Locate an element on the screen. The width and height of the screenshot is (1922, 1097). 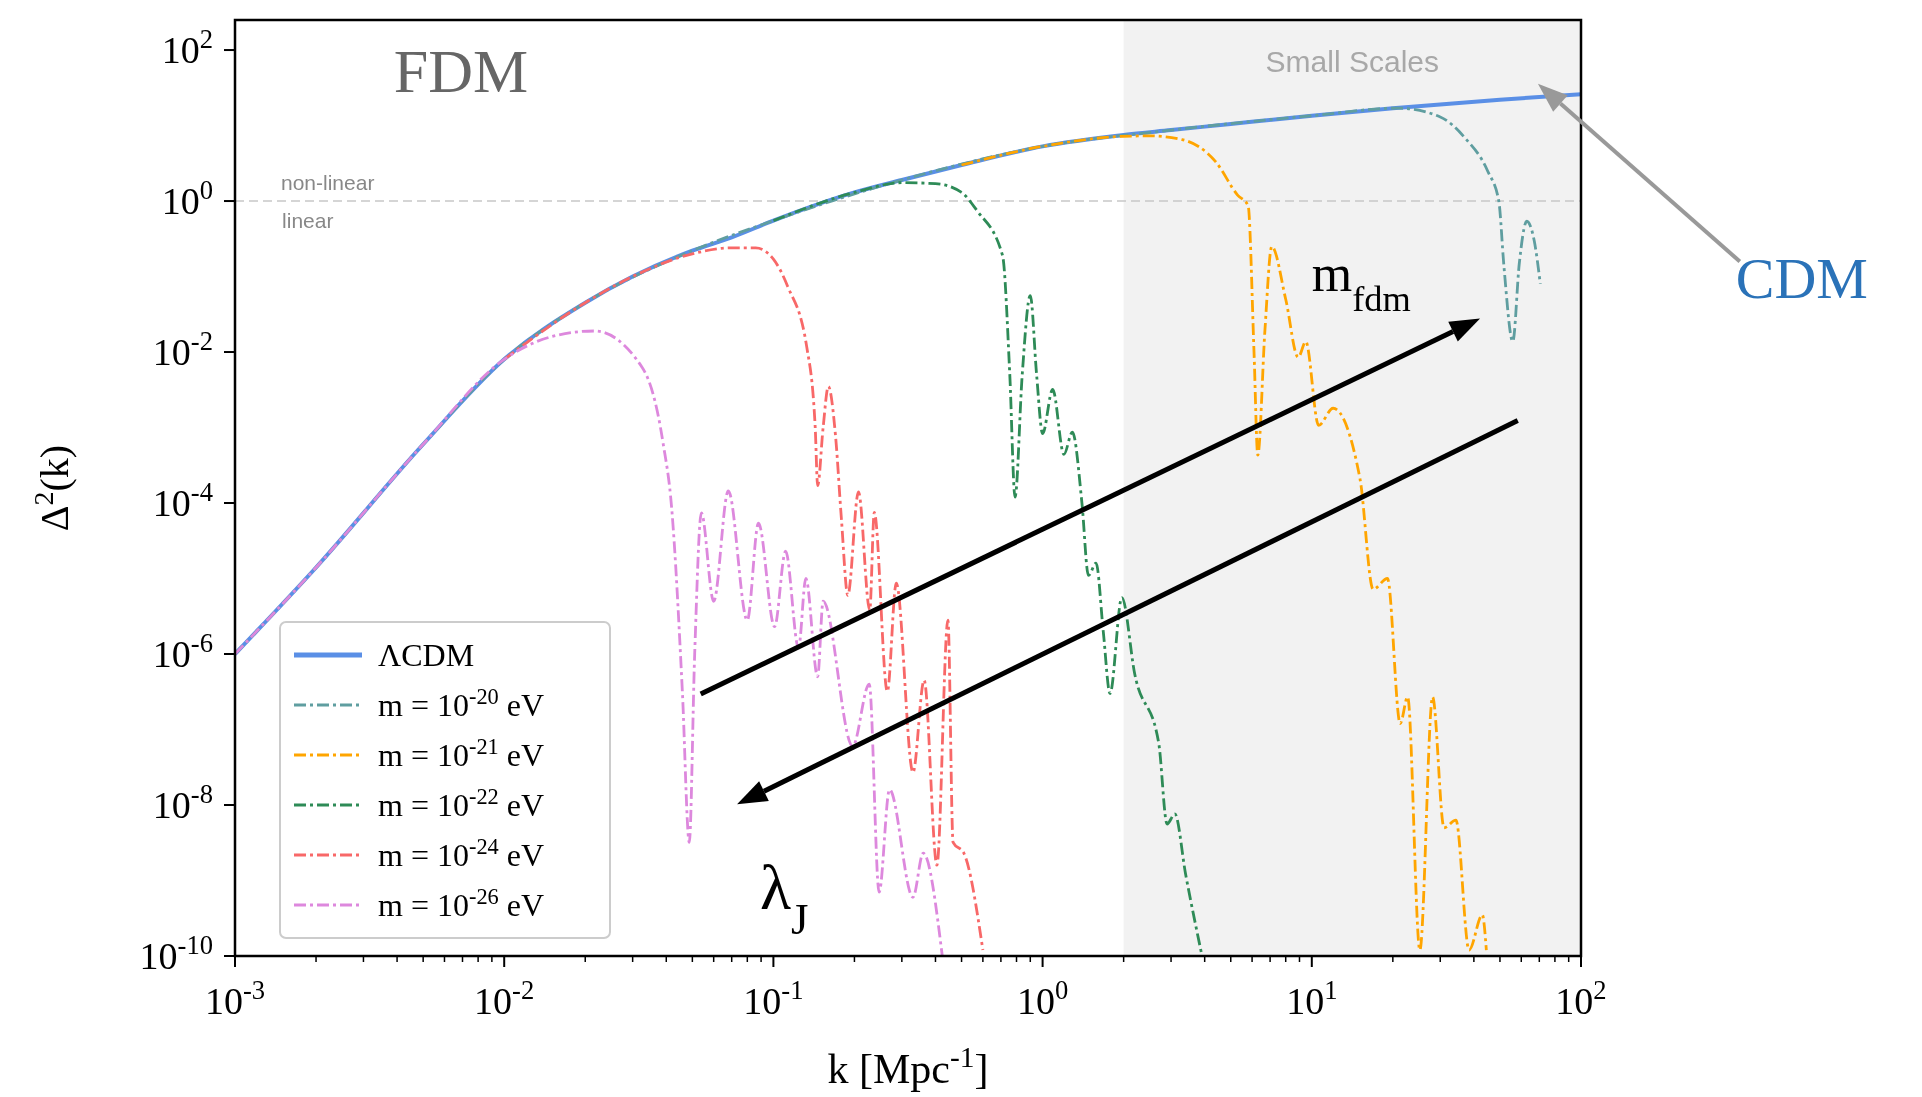
annotation: λ$_{J}$ is located at coordinates (784, 898).